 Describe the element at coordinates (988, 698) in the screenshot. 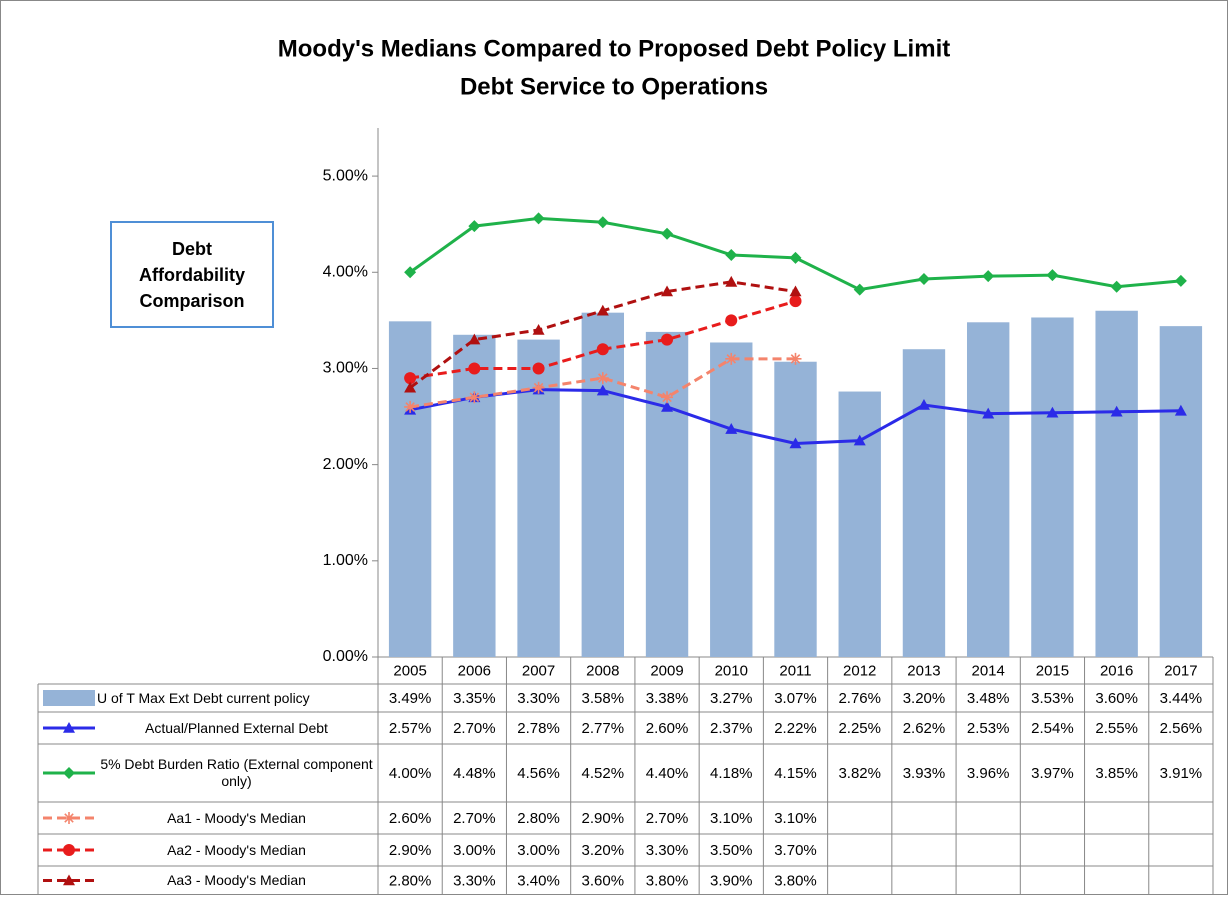

I see `table-value: 3.48%` at that location.